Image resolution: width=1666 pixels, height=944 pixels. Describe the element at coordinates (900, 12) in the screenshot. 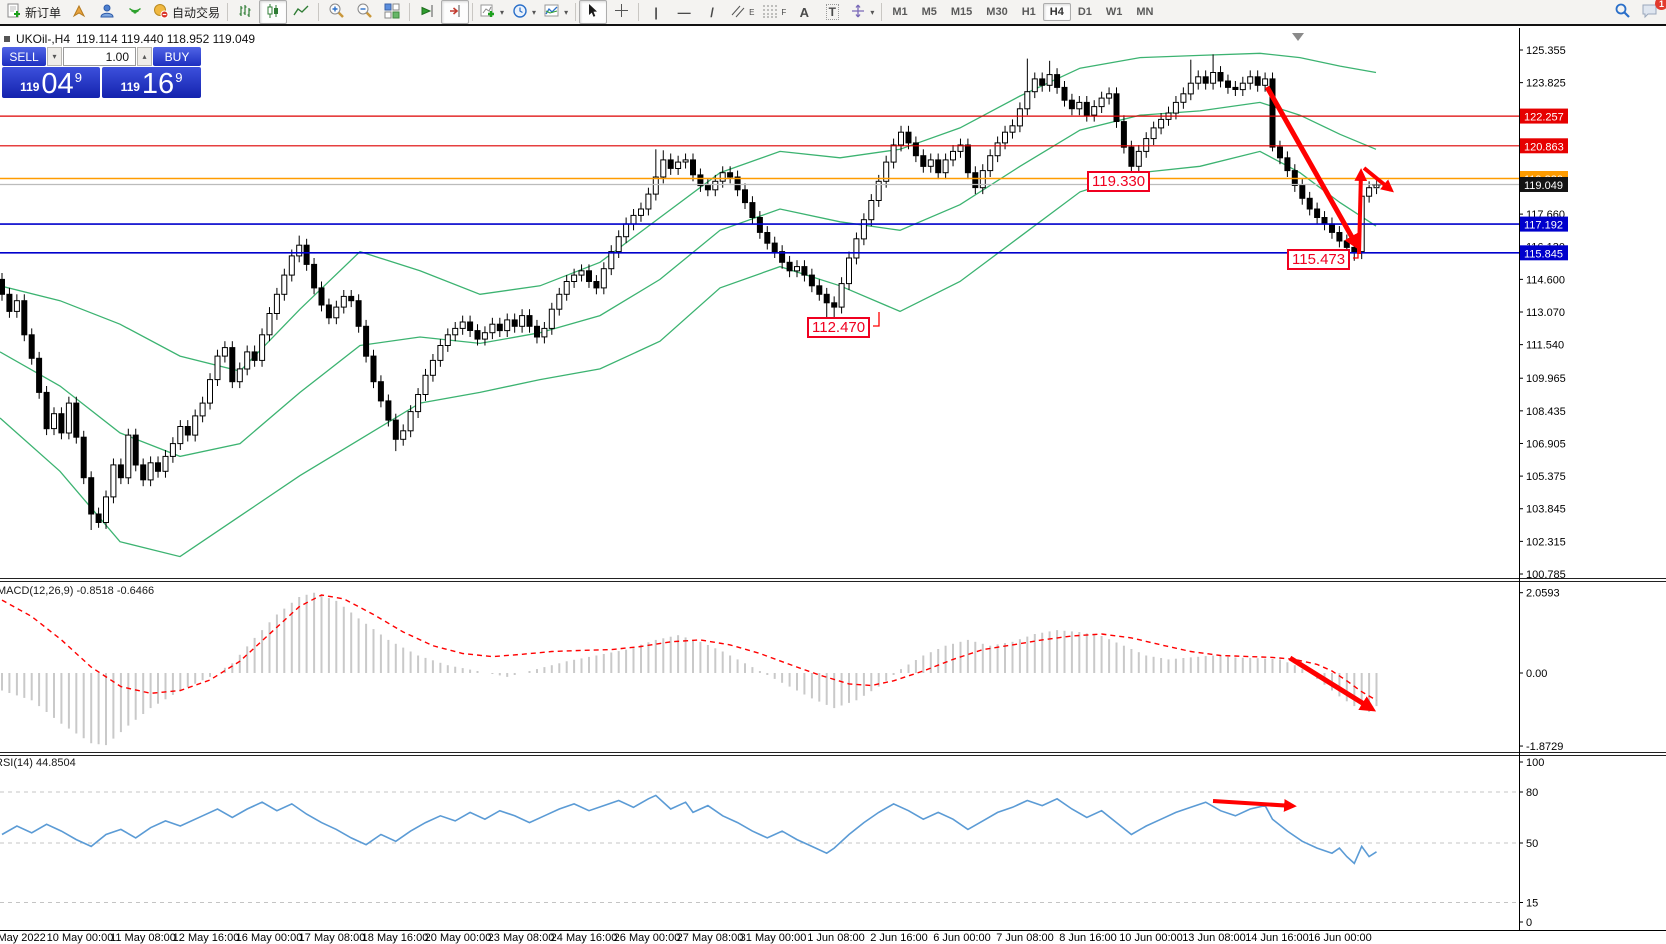

I see `timeframe-m1: M1` at that location.